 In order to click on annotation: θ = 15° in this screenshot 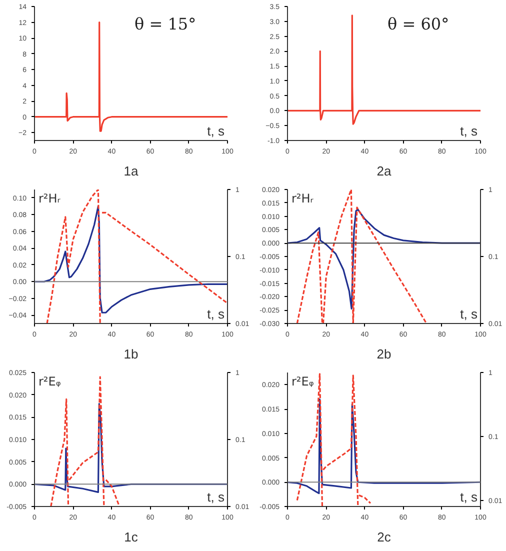, I will do `click(165, 24)`.